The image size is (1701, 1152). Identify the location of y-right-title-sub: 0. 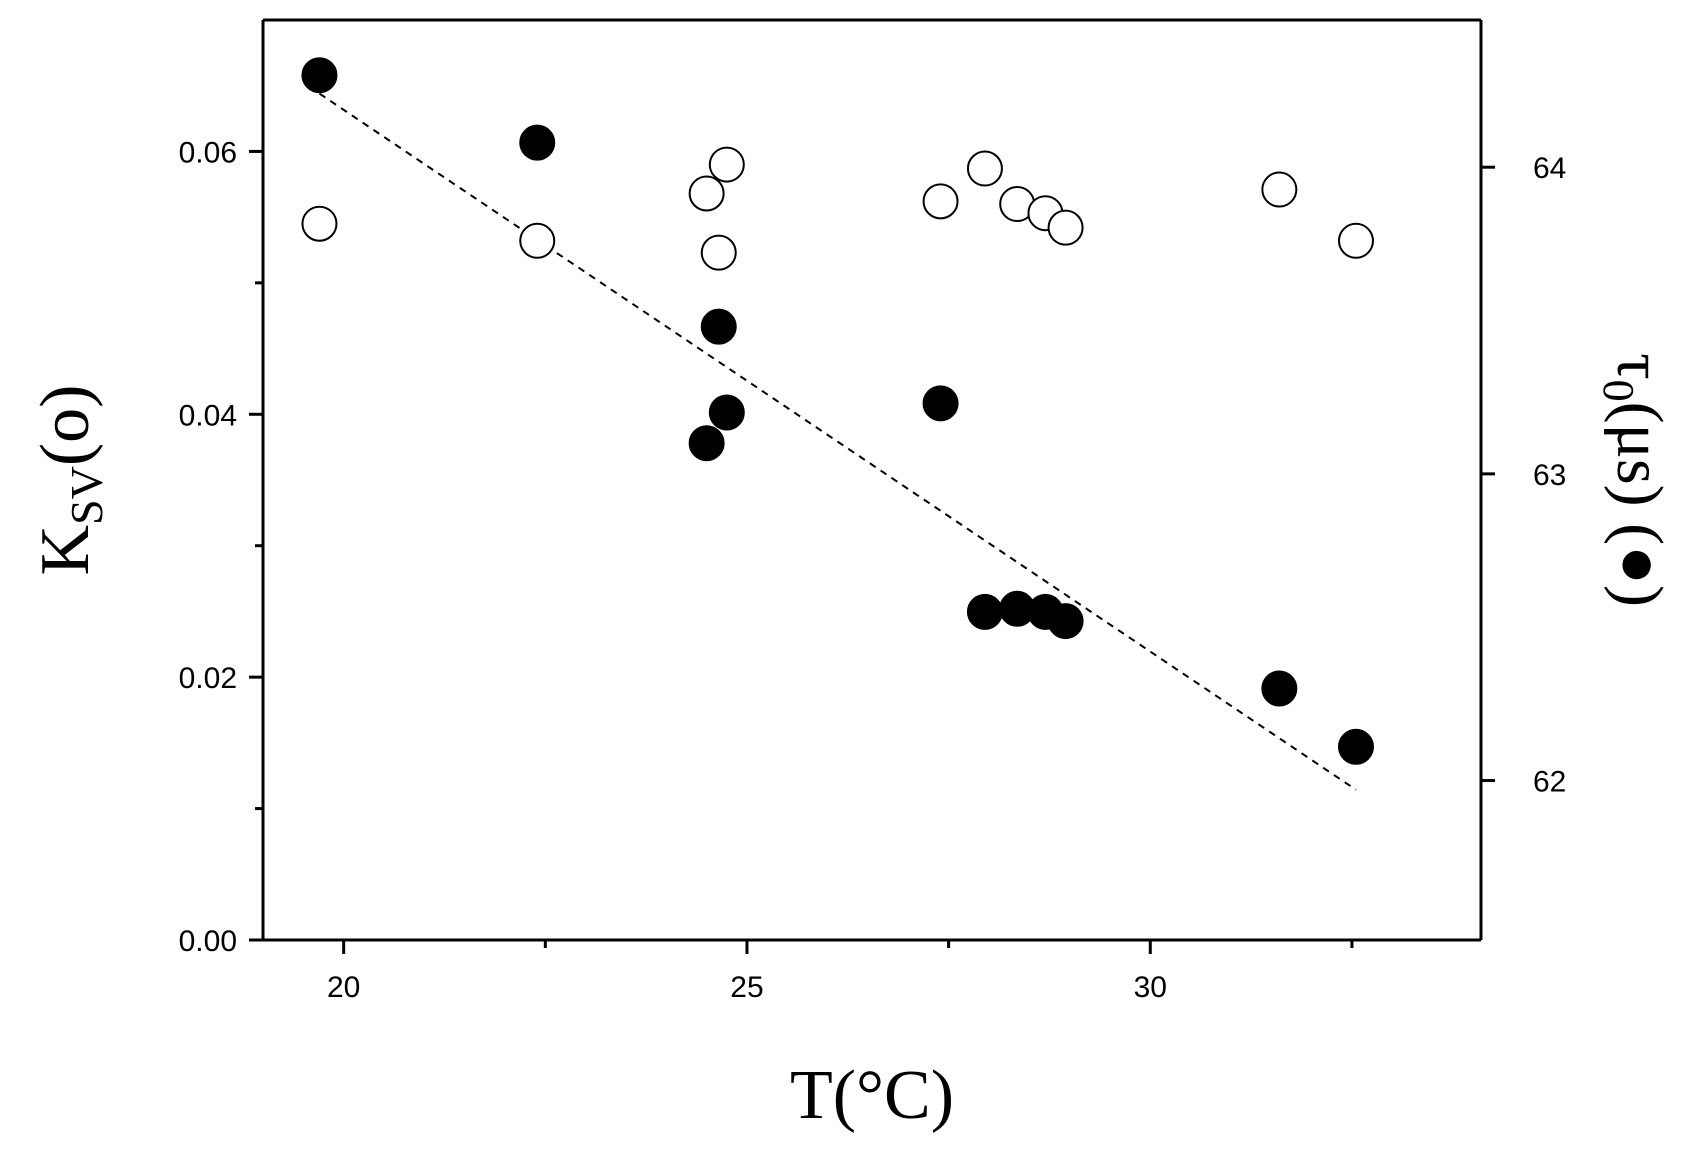
(1618, 391).